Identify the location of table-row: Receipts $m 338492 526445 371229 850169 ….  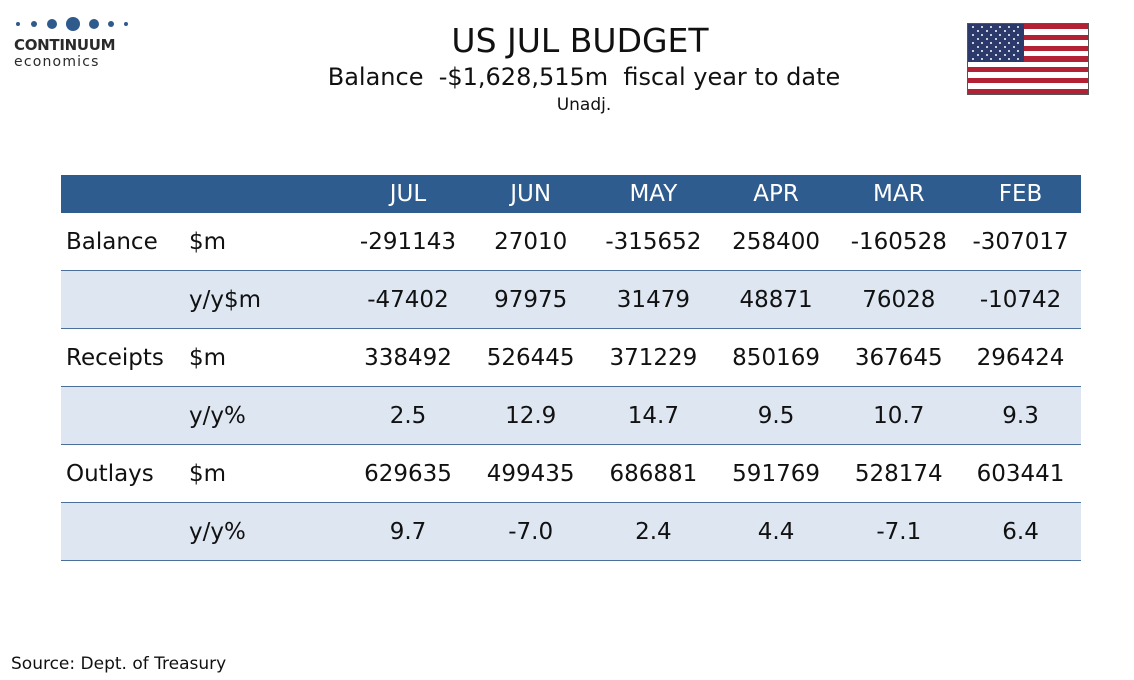
(571, 358).